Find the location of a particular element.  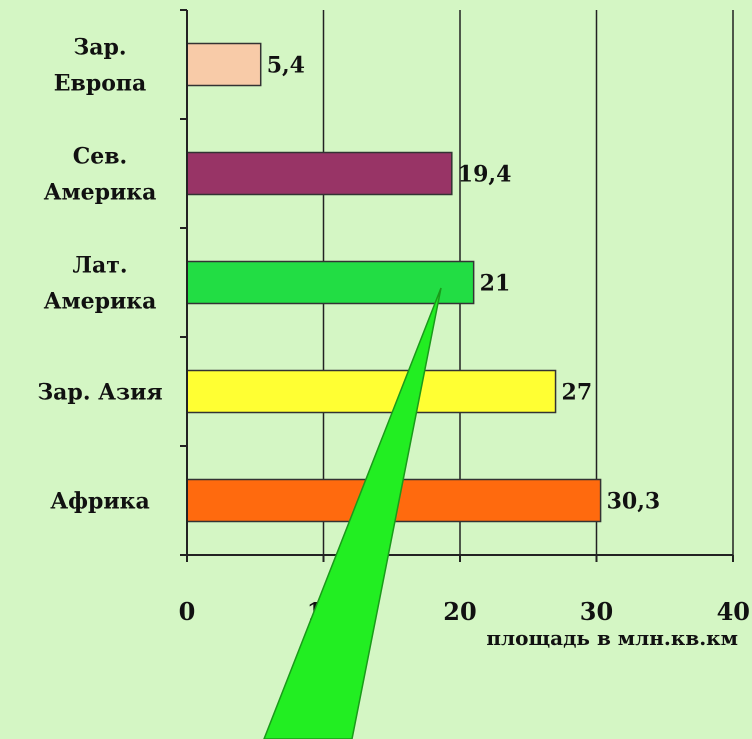

x-tick-label: 20 is located at coordinates (459, 611).